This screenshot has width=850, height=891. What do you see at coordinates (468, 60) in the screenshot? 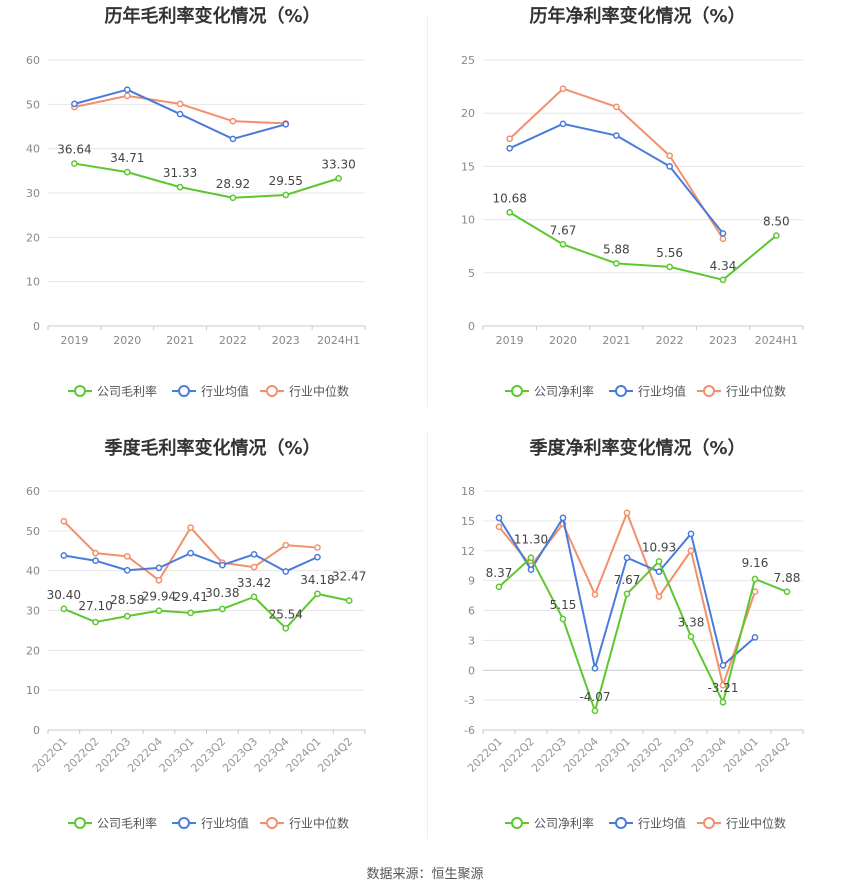
I see `y-tick-label: 25` at bounding box center [468, 60].